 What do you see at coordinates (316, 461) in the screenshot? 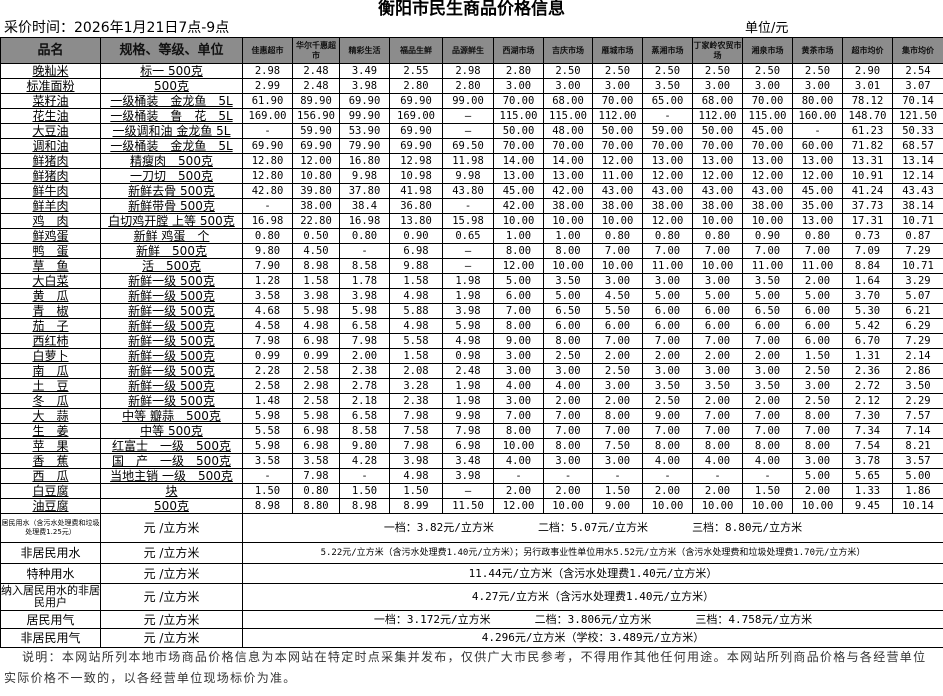
I see `price-cell: 3.58` at bounding box center [316, 461].